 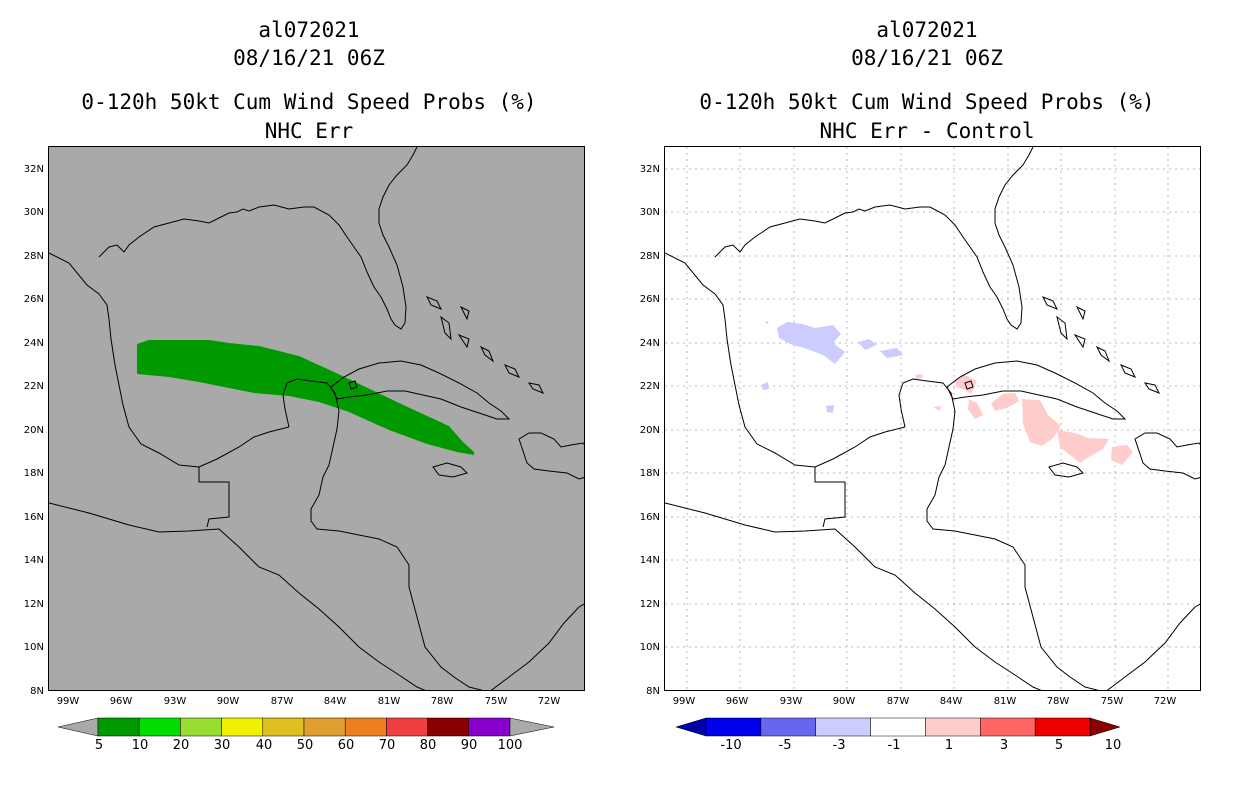 I want to click on colorbar-label: 30, so click(x=222, y=745).